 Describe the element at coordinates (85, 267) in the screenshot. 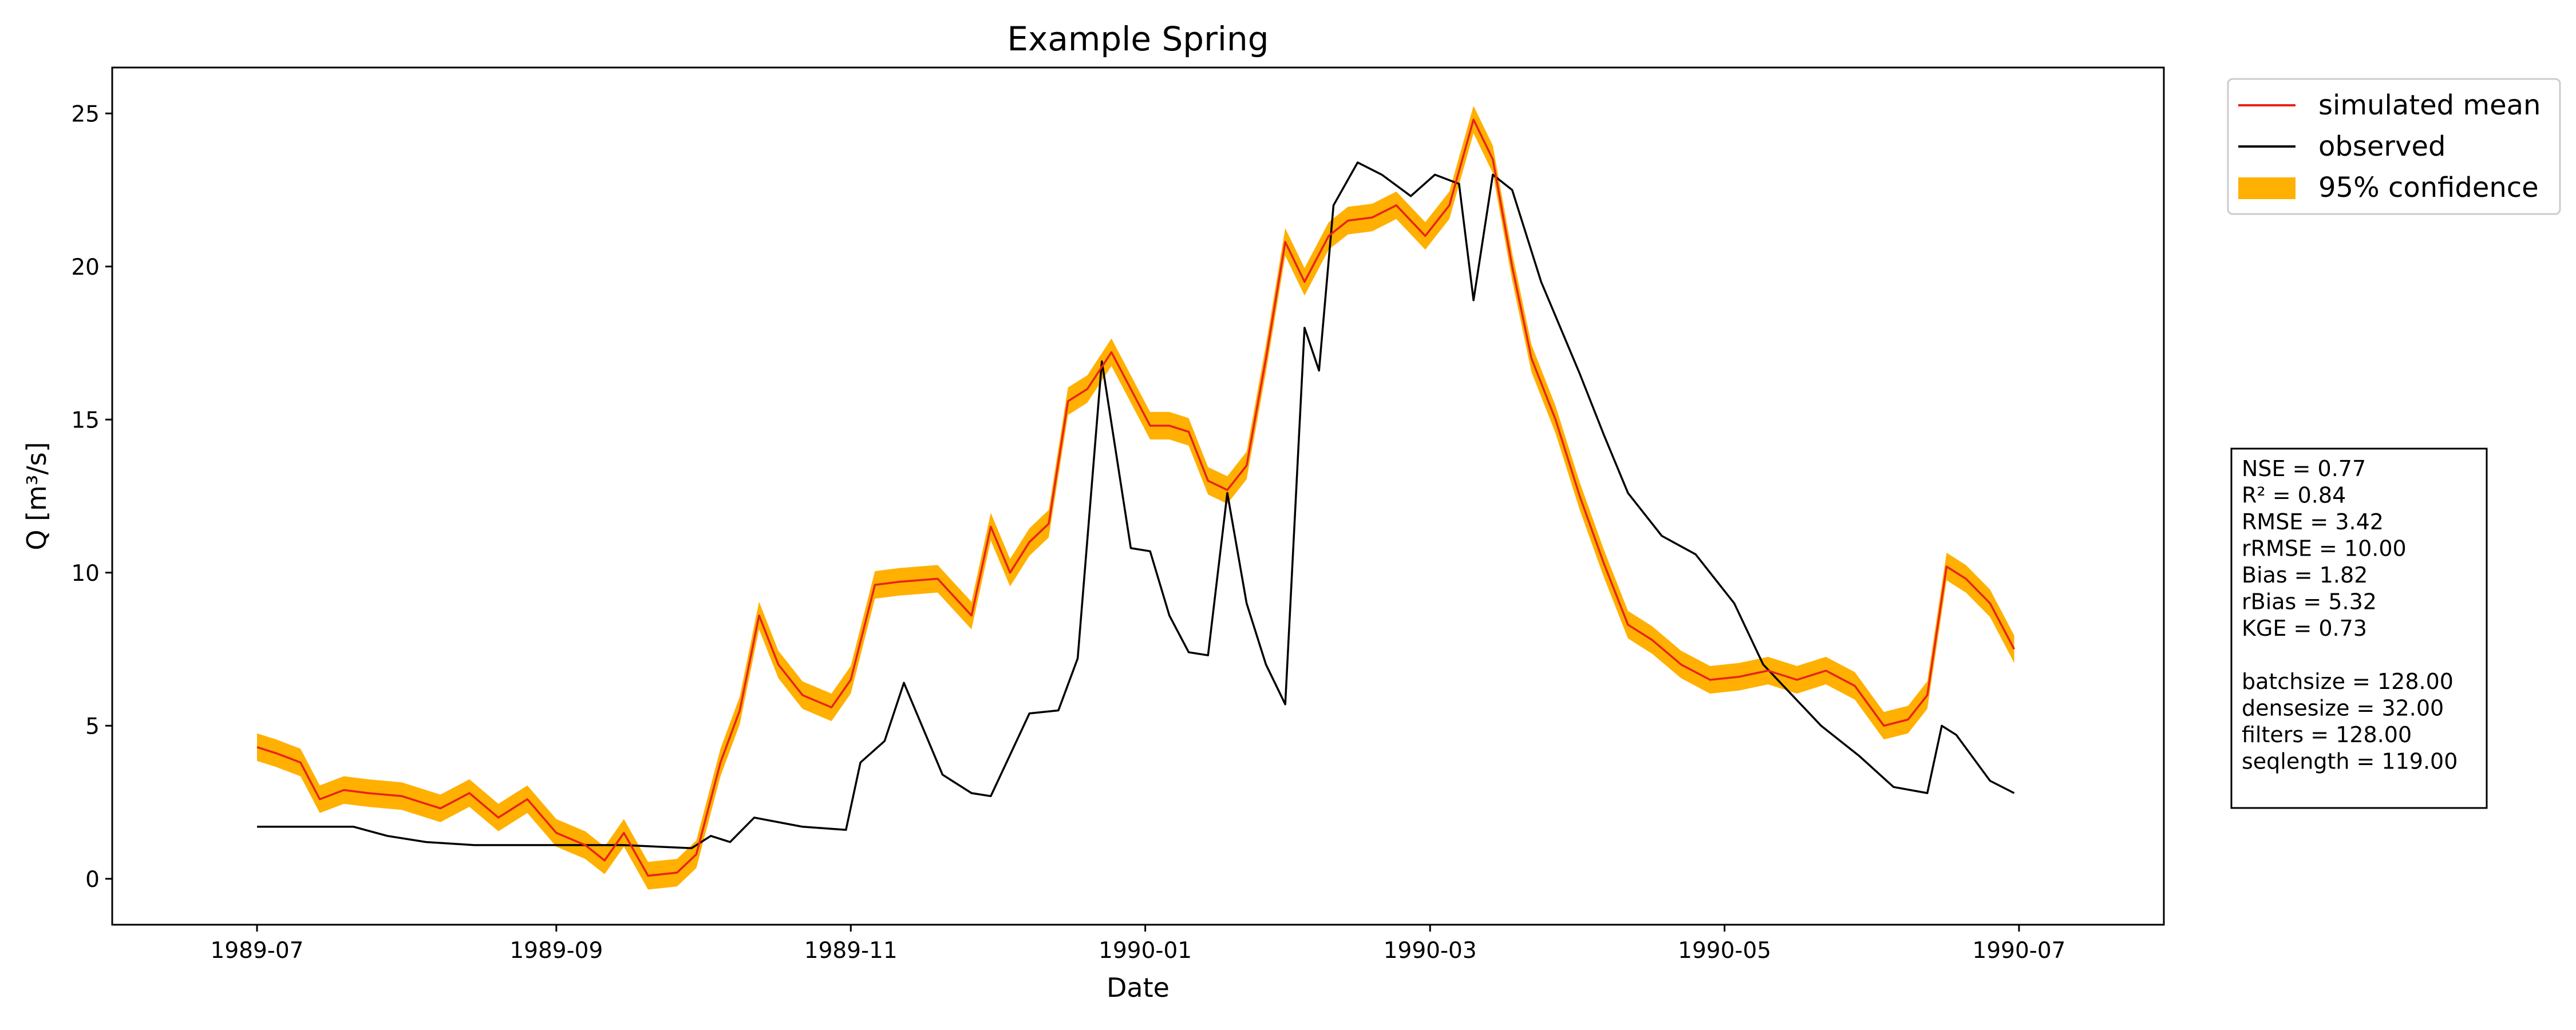

I see `y-tick-label: 20` at that location.